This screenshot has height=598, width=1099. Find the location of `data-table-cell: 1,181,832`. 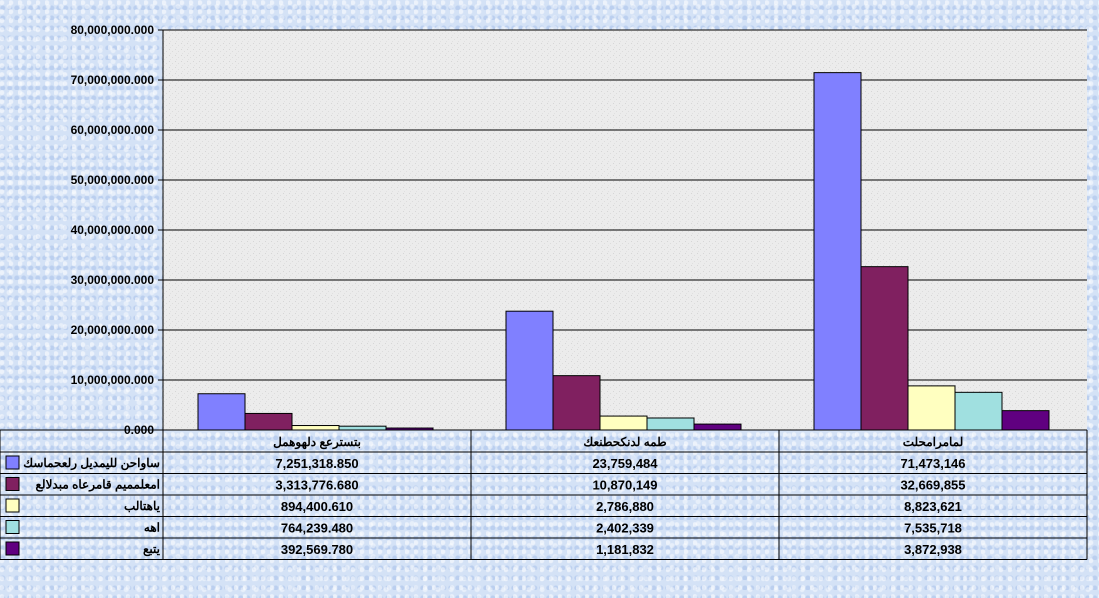

data-table-cell: 1,181,832 is located at coordinates (625, 549).